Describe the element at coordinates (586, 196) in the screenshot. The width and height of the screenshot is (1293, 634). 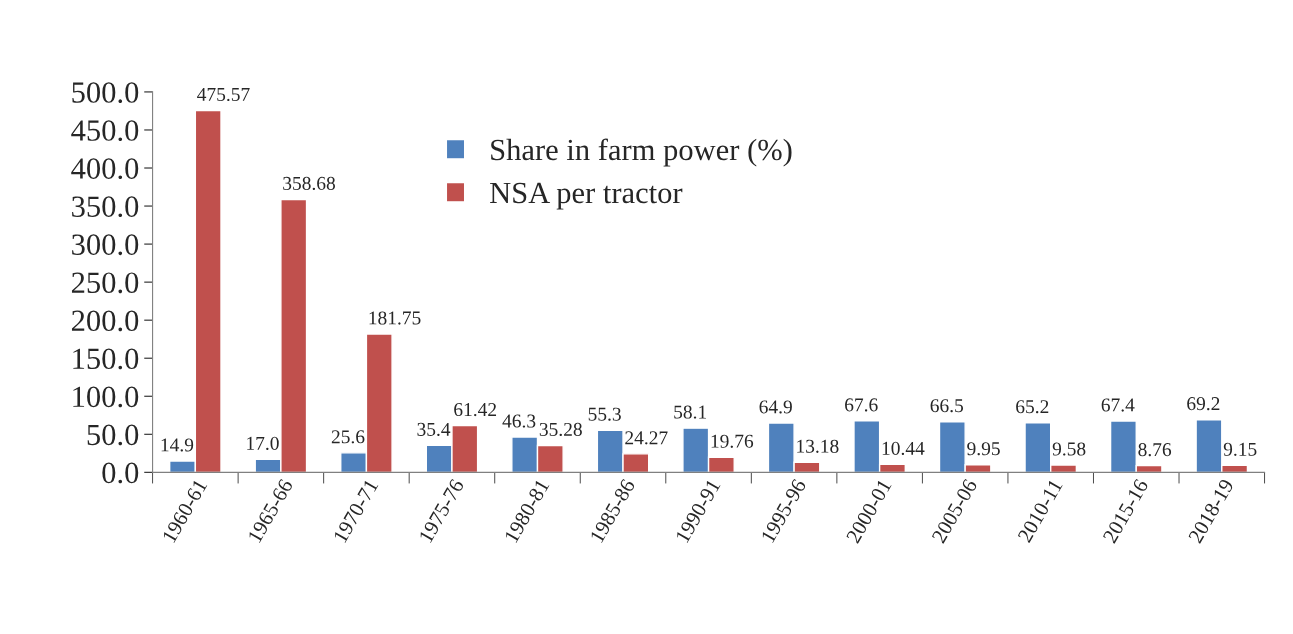
I see `legend-label: NSA per tractor` at that location.